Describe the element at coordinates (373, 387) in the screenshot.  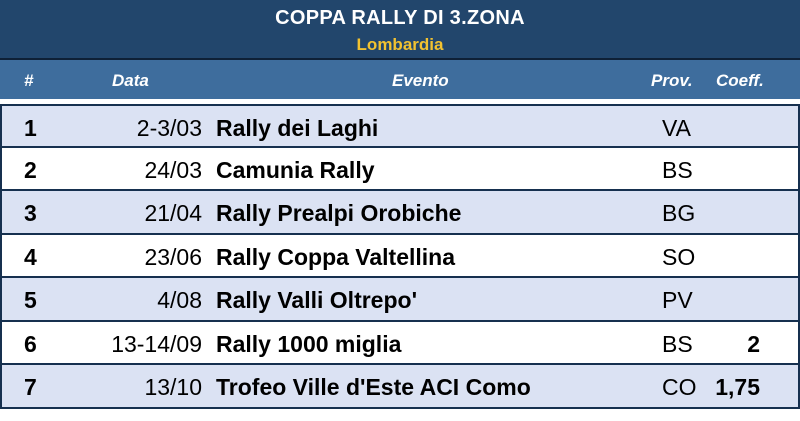
I see `row-event: Trofeo Ville d'Este ACI Como` at that location.